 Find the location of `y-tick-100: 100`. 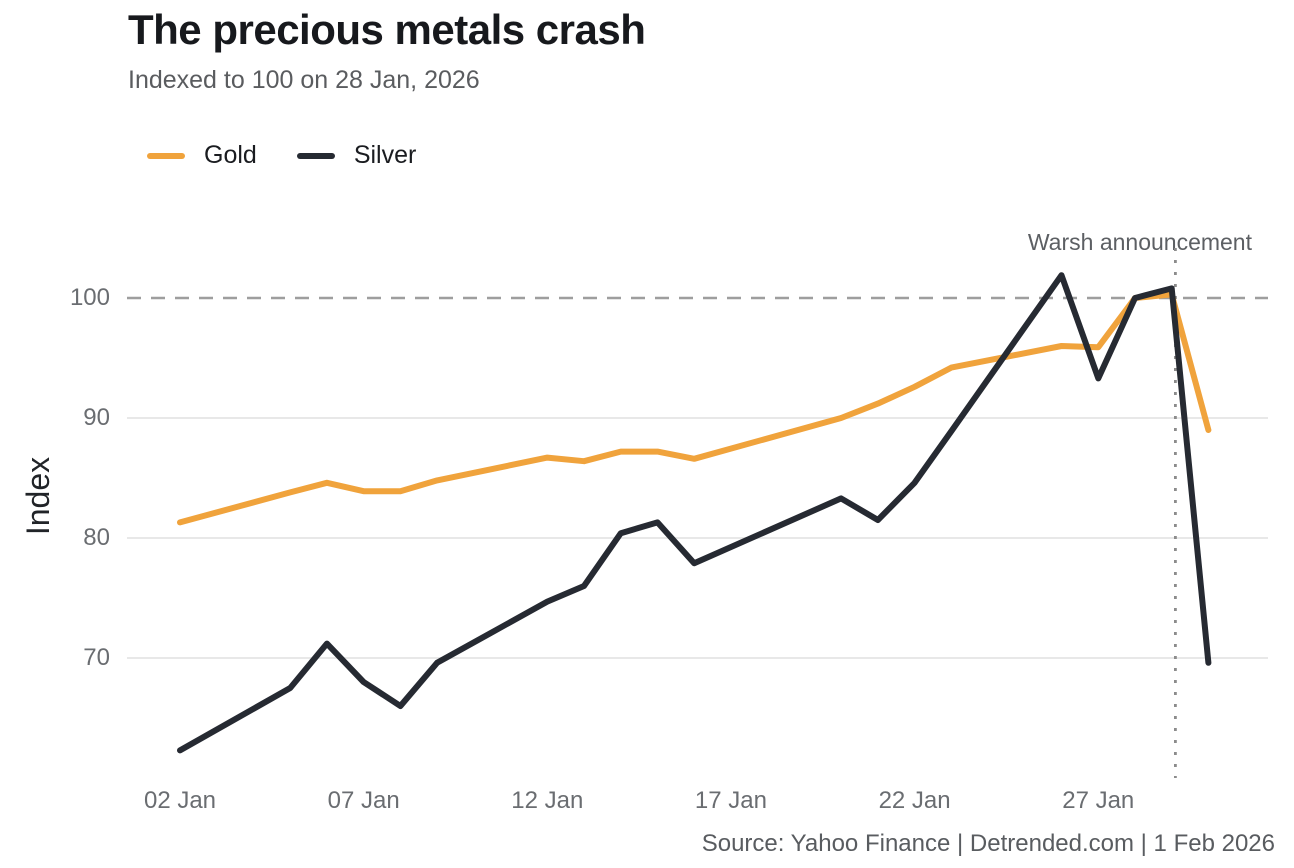

y-tick-100: 100 is located at coordinates (89, 297).